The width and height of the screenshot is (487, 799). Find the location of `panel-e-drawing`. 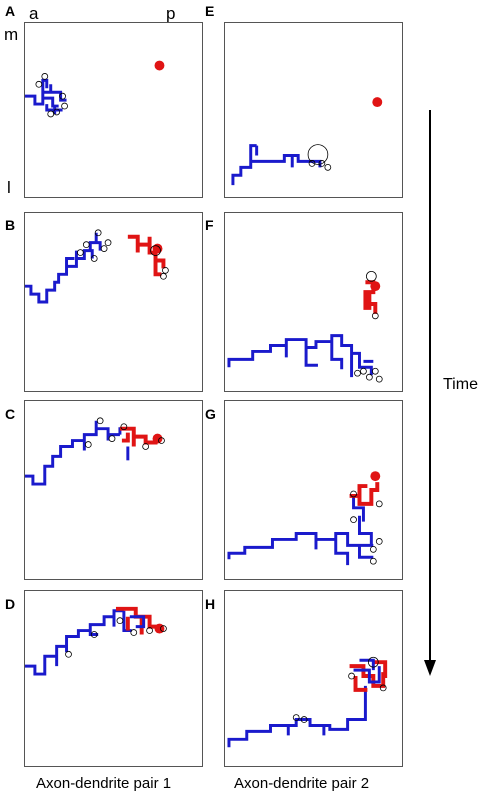

panel-e-drawing is located at coordinates (307, 141).